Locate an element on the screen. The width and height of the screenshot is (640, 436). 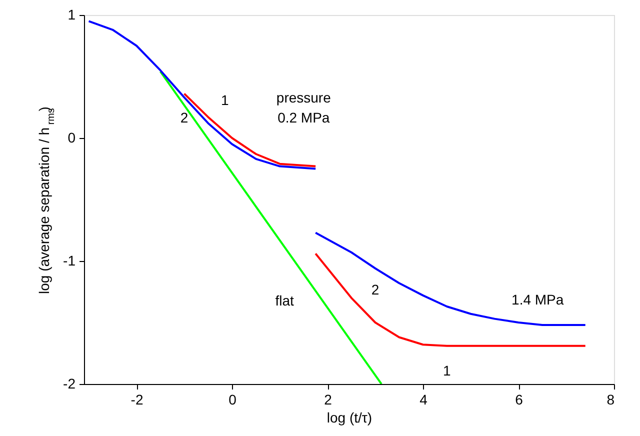
x-axis-title: log (t/τ) is located at coordinates (349, 418).